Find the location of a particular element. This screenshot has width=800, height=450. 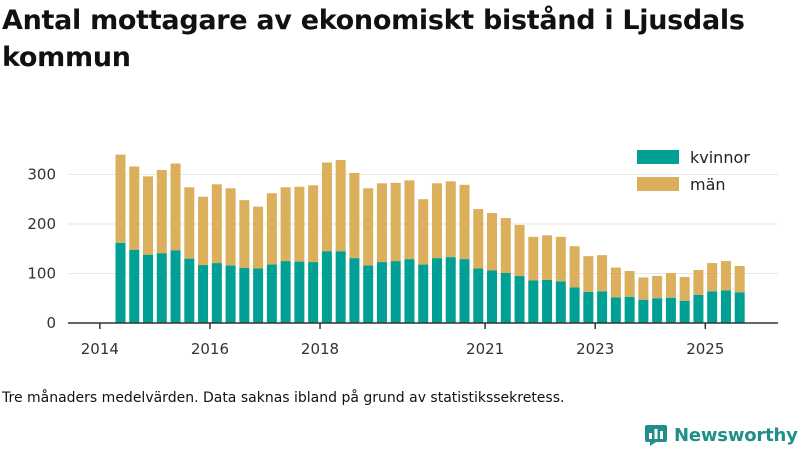

y-tick-label: 0 is located at coordinates (51, 323).